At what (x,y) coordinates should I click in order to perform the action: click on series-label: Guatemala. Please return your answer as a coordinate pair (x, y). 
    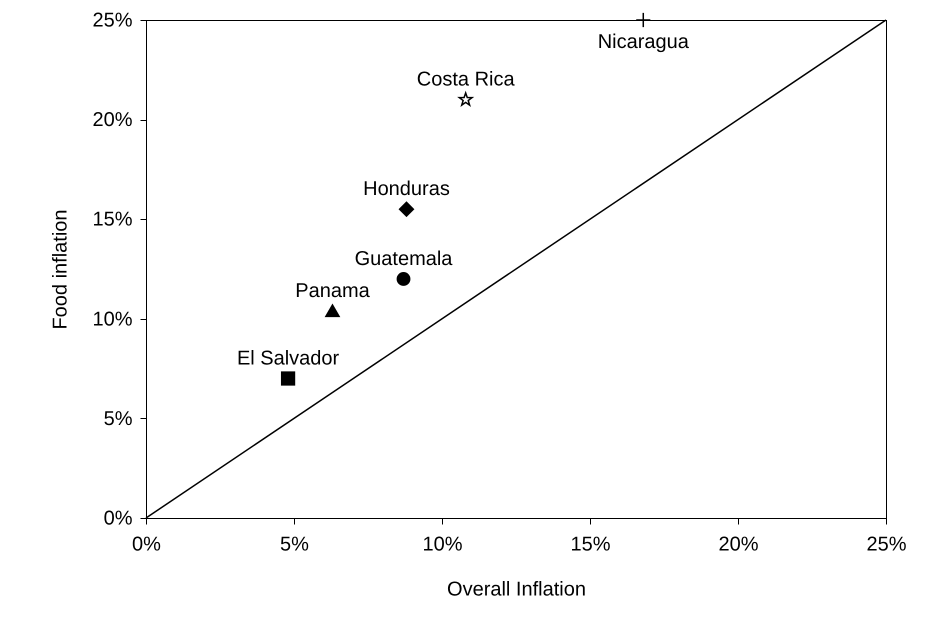
    Looking at the image, I should click on (404, 259).